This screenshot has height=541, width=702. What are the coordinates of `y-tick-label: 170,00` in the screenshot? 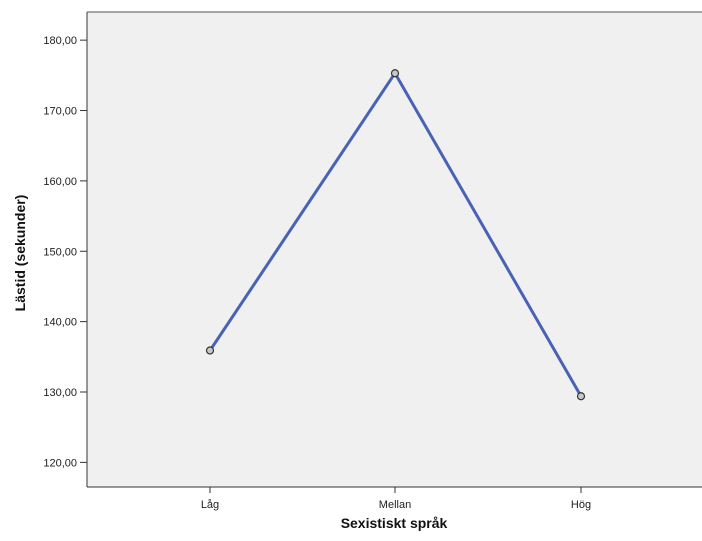 It's located at (60, 112).